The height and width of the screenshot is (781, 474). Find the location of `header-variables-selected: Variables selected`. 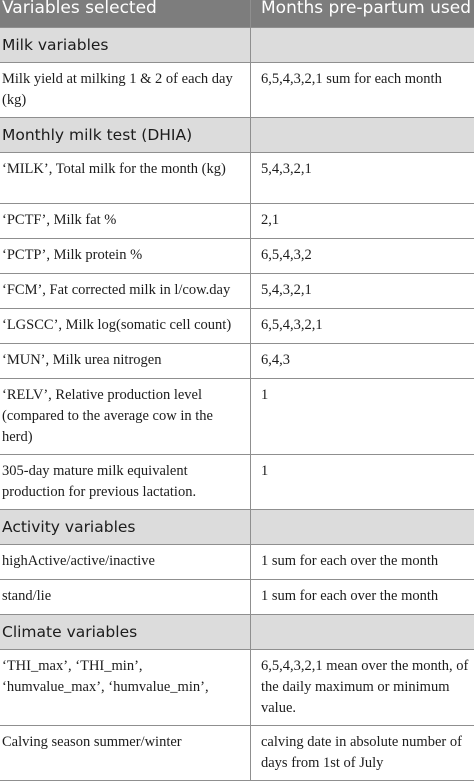

header-variables-selected: Variables selected is located at coordinates (125, 14).